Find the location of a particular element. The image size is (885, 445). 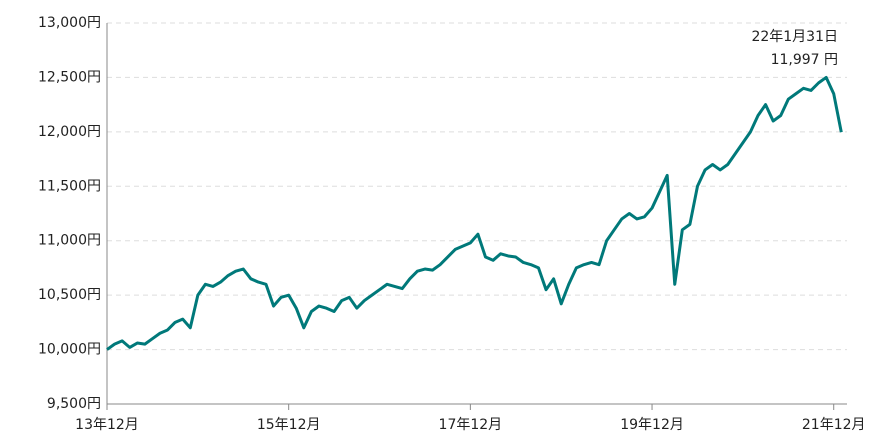

value-label: 11,997 円 is located at coordinates (804, 60).